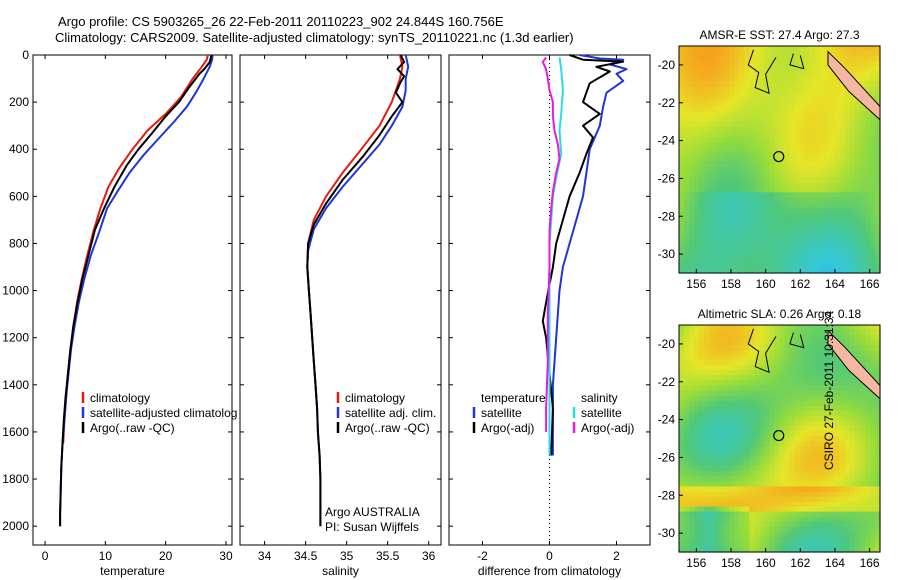  Describe the element at coordinates (667, 254) in the screenshot. I see `sst_map-lat-label: -30` at that location.